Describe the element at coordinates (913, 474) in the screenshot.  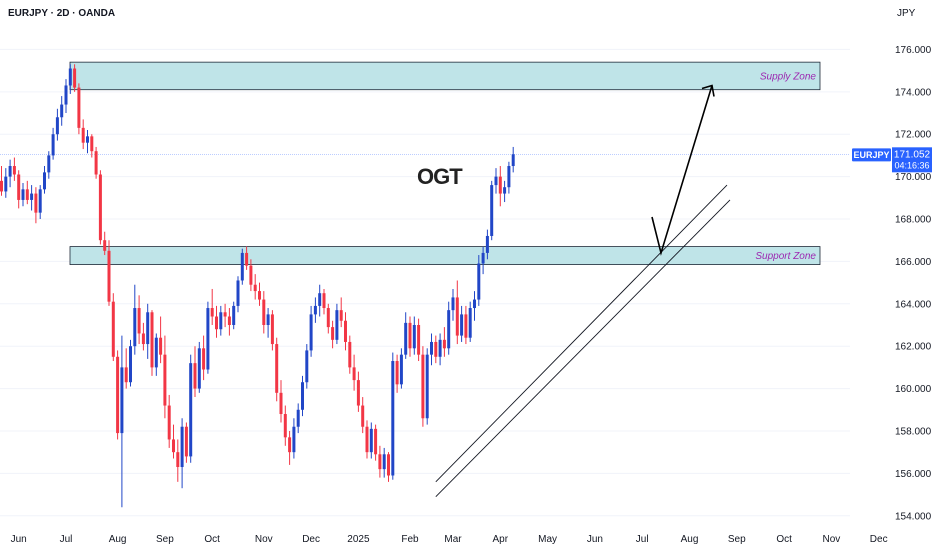
I see `y-tick-label: 156.000` at that location.